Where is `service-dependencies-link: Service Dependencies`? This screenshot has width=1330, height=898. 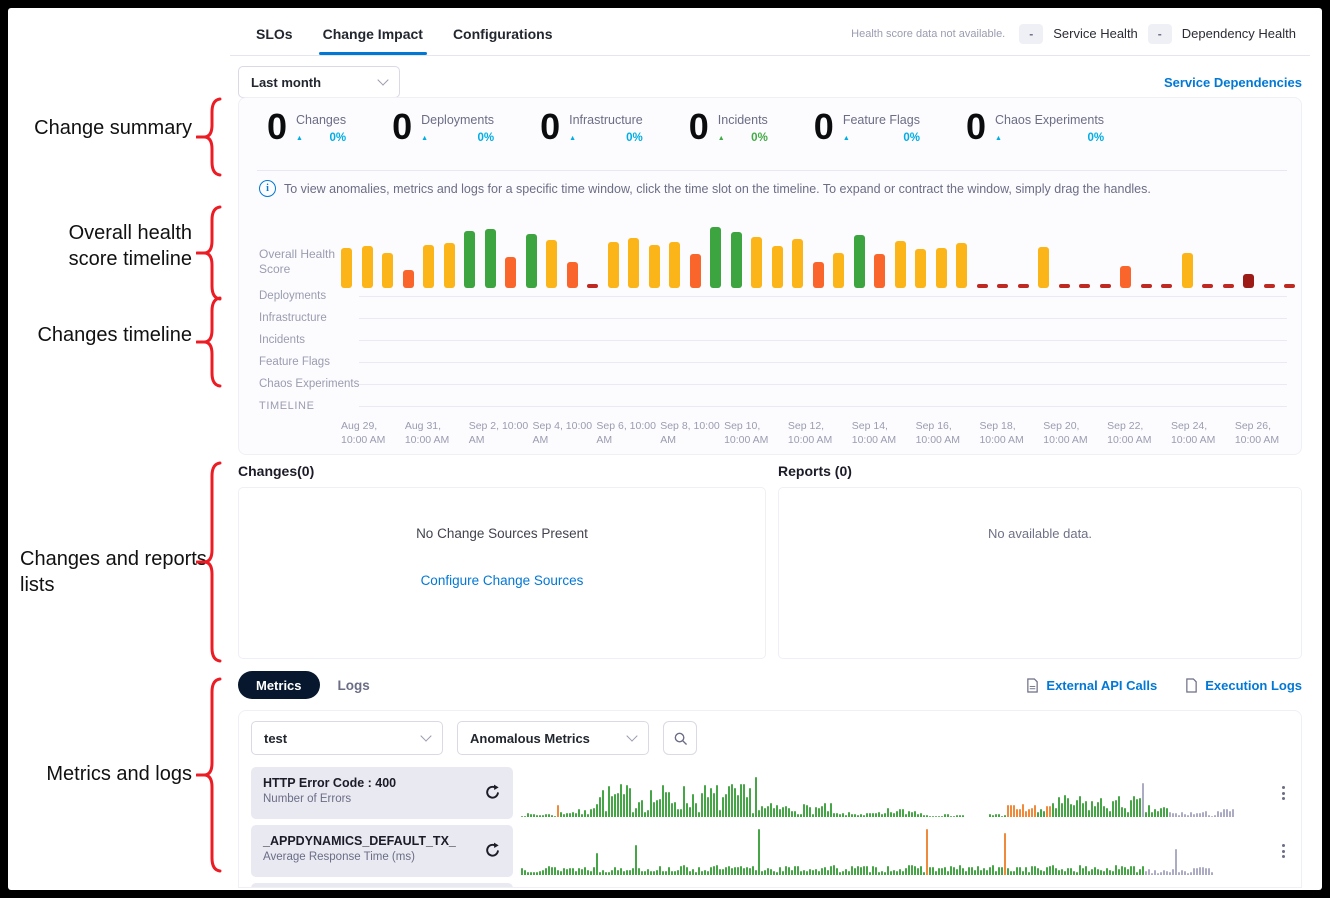 service-dependencies-link: Service Dependencies is located at coordinates (1232, 82).